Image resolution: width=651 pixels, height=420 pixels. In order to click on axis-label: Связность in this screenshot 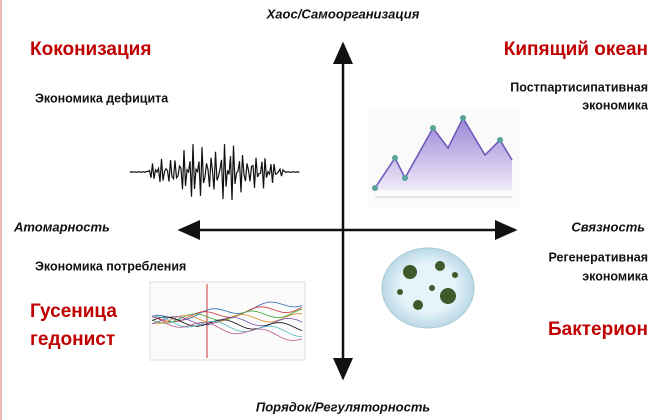, I will do `click(608, 226)`.